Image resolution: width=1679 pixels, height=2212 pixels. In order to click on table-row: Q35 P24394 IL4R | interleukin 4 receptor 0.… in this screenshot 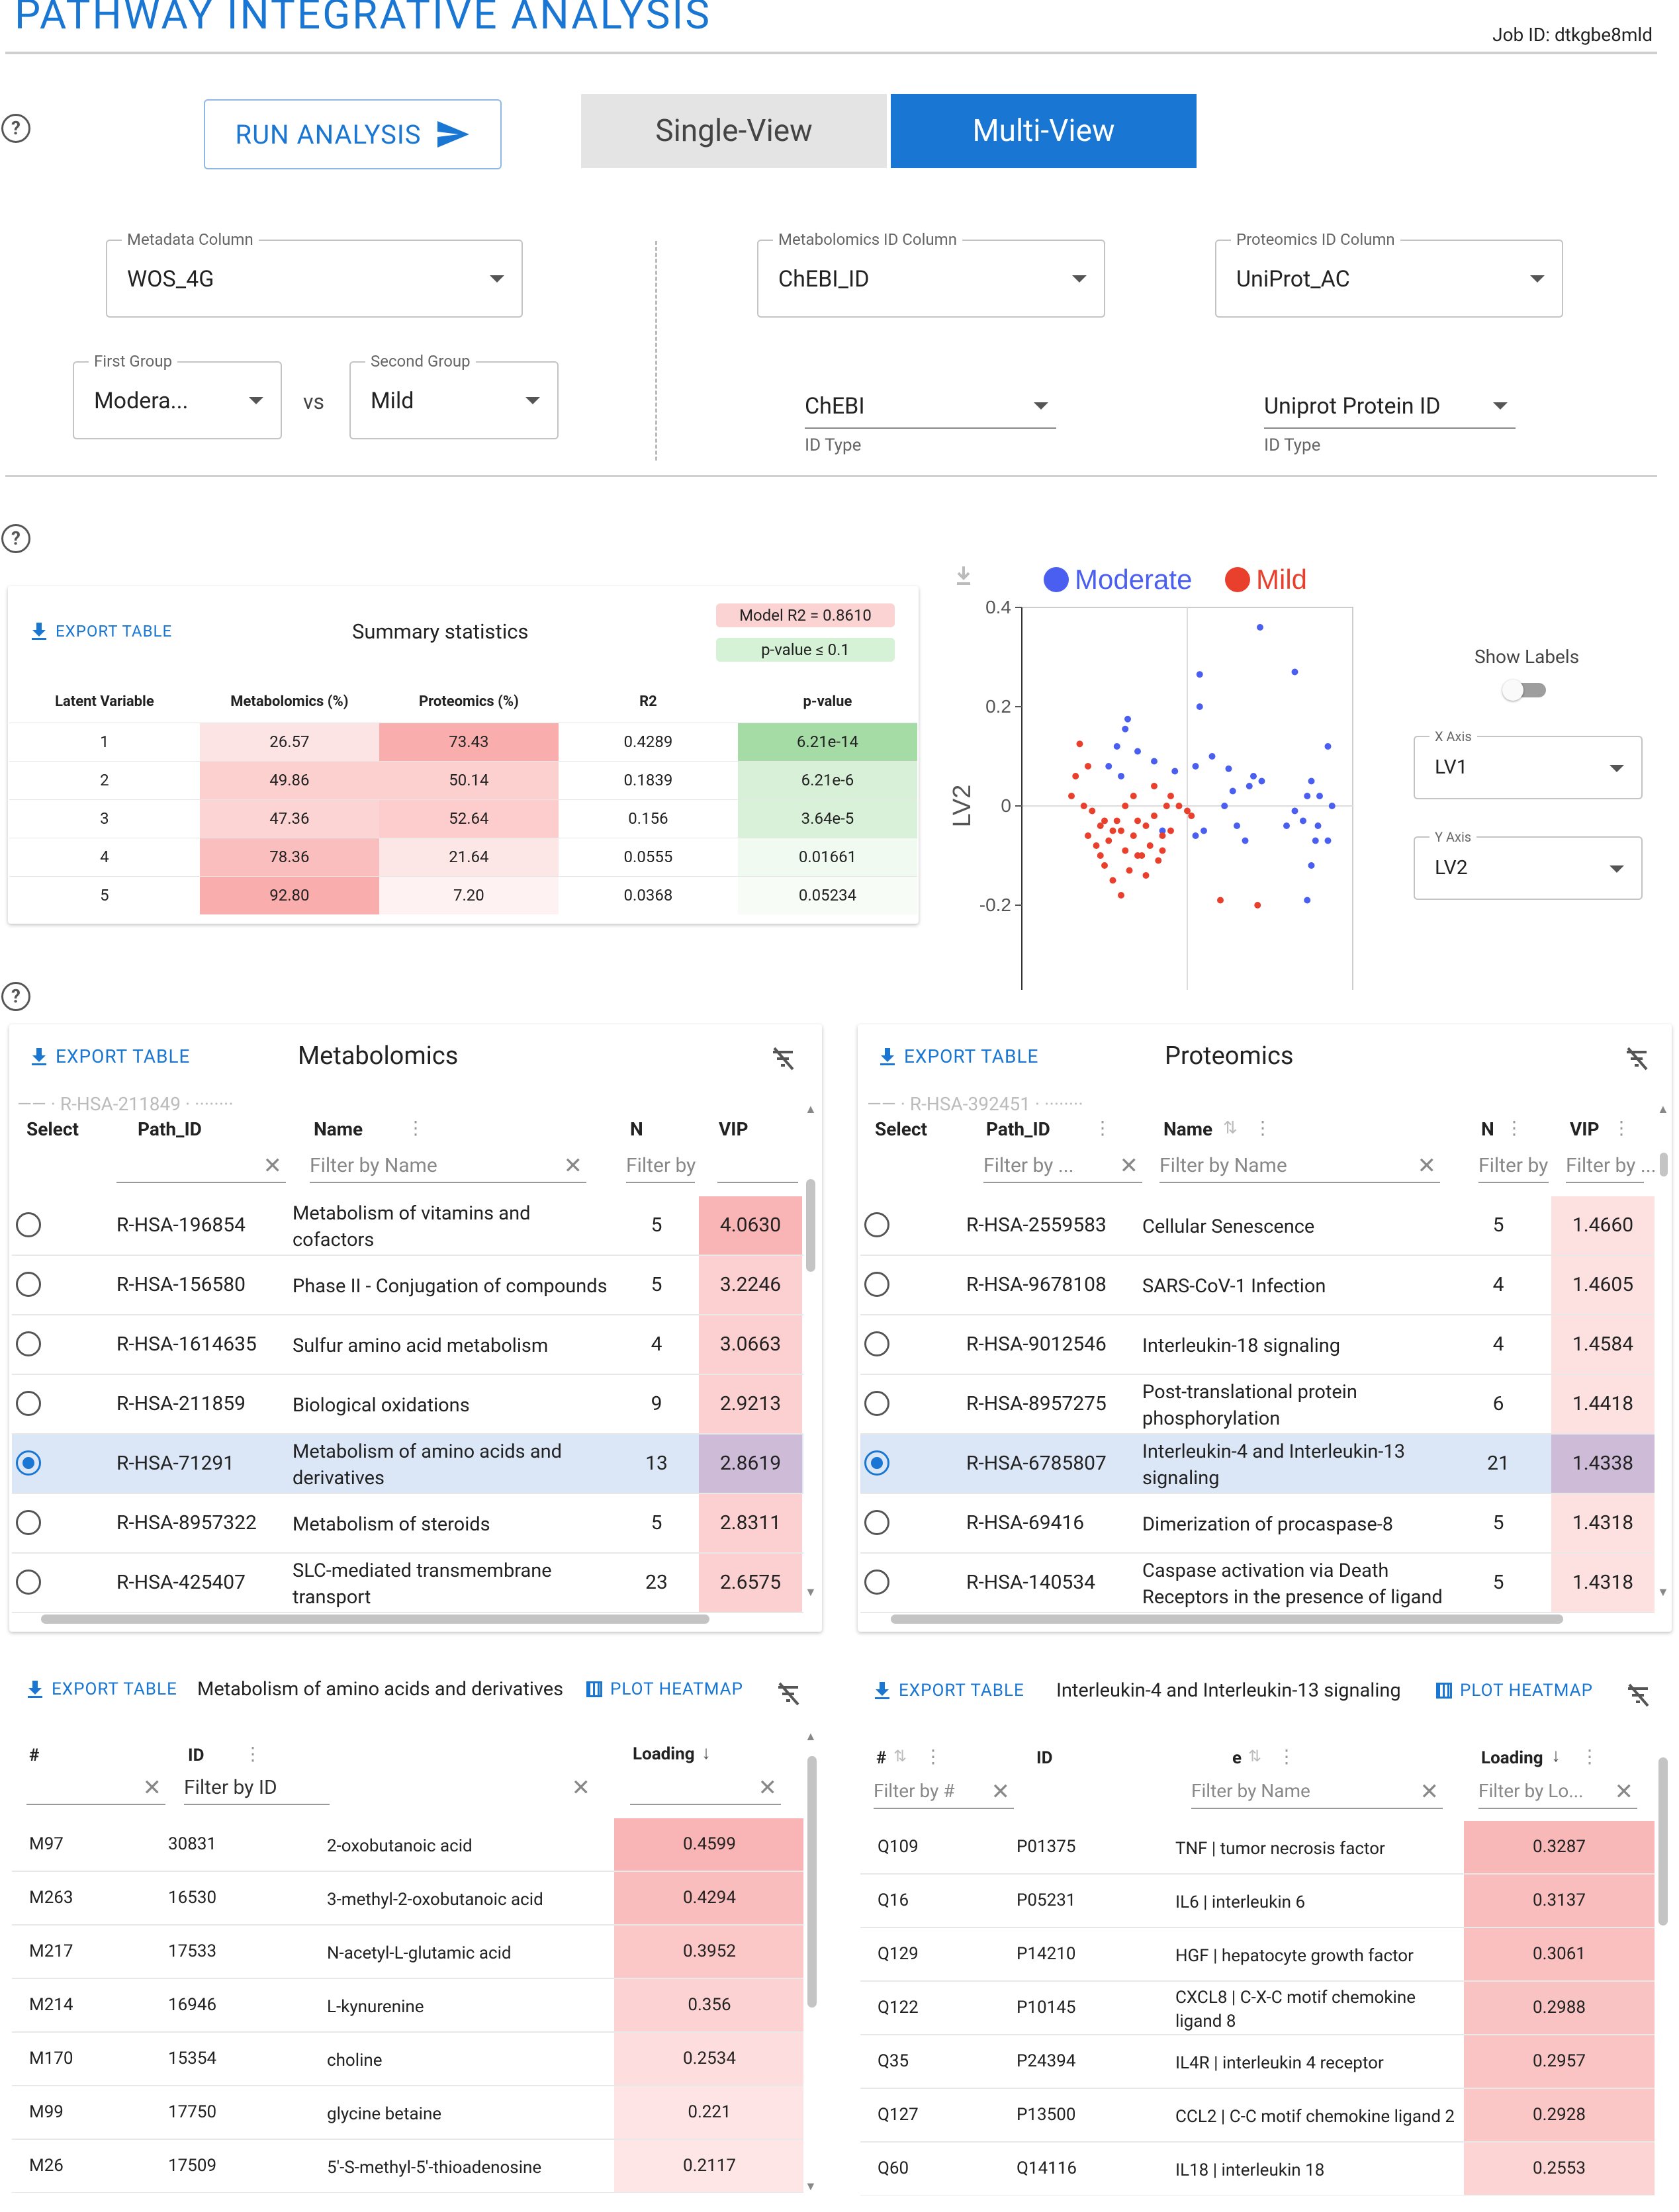, I will do `click(1257, 2062)`.